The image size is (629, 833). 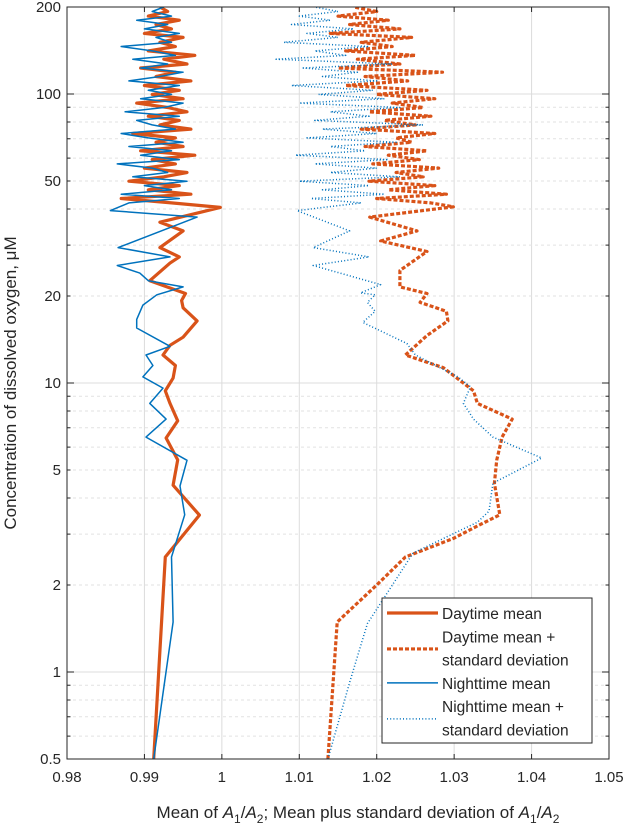 What do you see at coordinates (57, 585) in the screenshot?
I see `y-tick-label: 2` at bounding box center [57, 585].